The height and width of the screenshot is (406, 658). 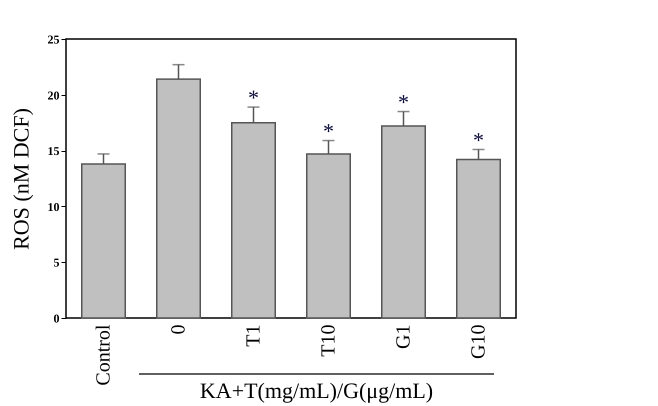 What do you see at coordinates (329, 340) in the screenshot?
I see `x-tick-label: T10` at bounding box center [329, 340].